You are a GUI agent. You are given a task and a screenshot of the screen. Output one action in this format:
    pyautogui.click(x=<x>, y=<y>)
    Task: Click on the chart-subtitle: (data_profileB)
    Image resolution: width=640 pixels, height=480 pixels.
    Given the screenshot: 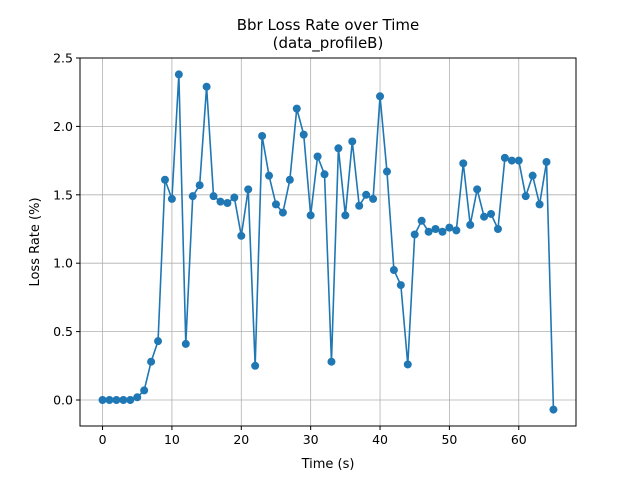 What is the action you would take?
    pyautogui.click(x=328, y=43)
    